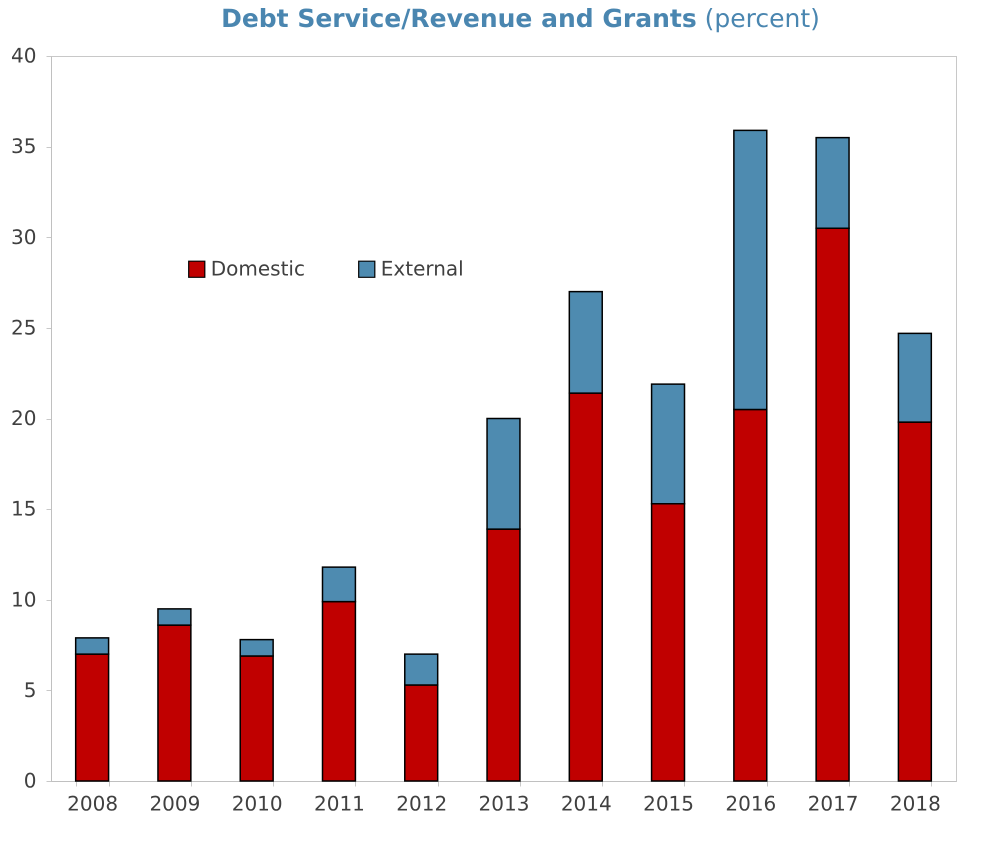 The image size is (981, 843). I want to click on x-tick-label: 2008, so click(92, 804).